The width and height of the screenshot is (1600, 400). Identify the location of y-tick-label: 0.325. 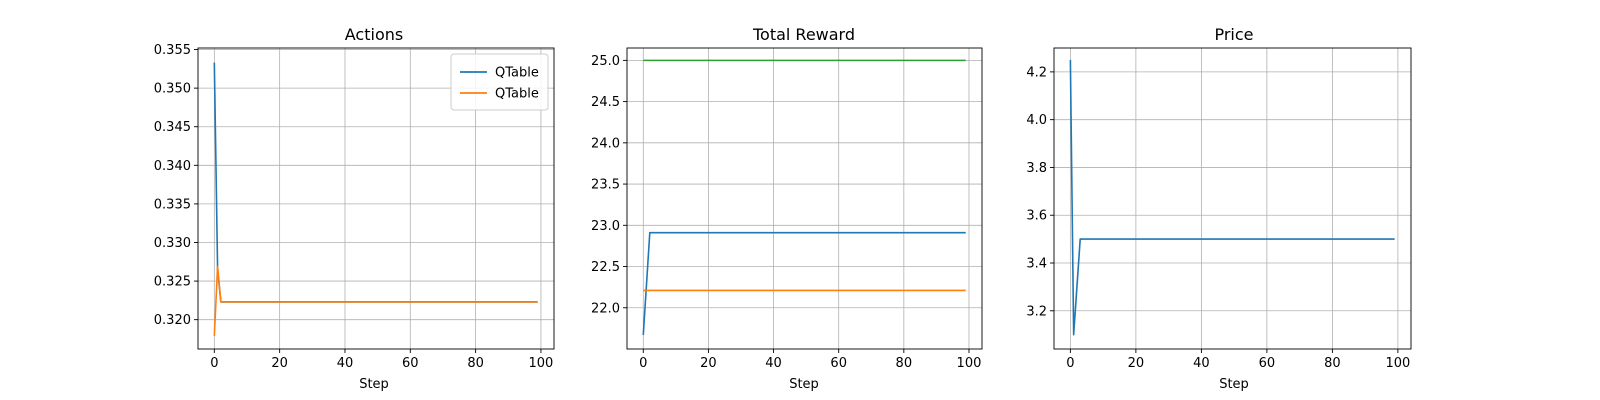
(172, 282).